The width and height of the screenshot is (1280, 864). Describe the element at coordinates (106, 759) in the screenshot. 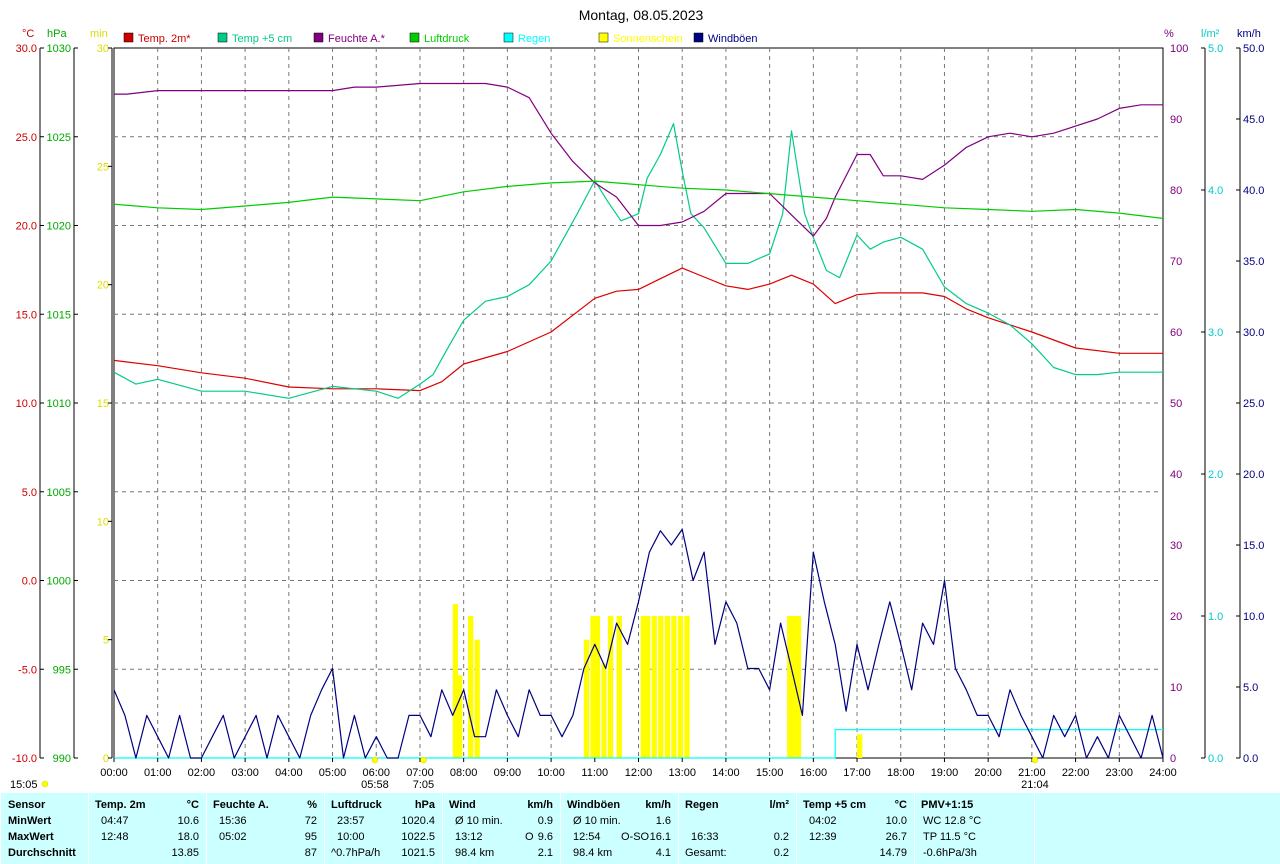

I see `sunshine-tick-label: 0` at that location.